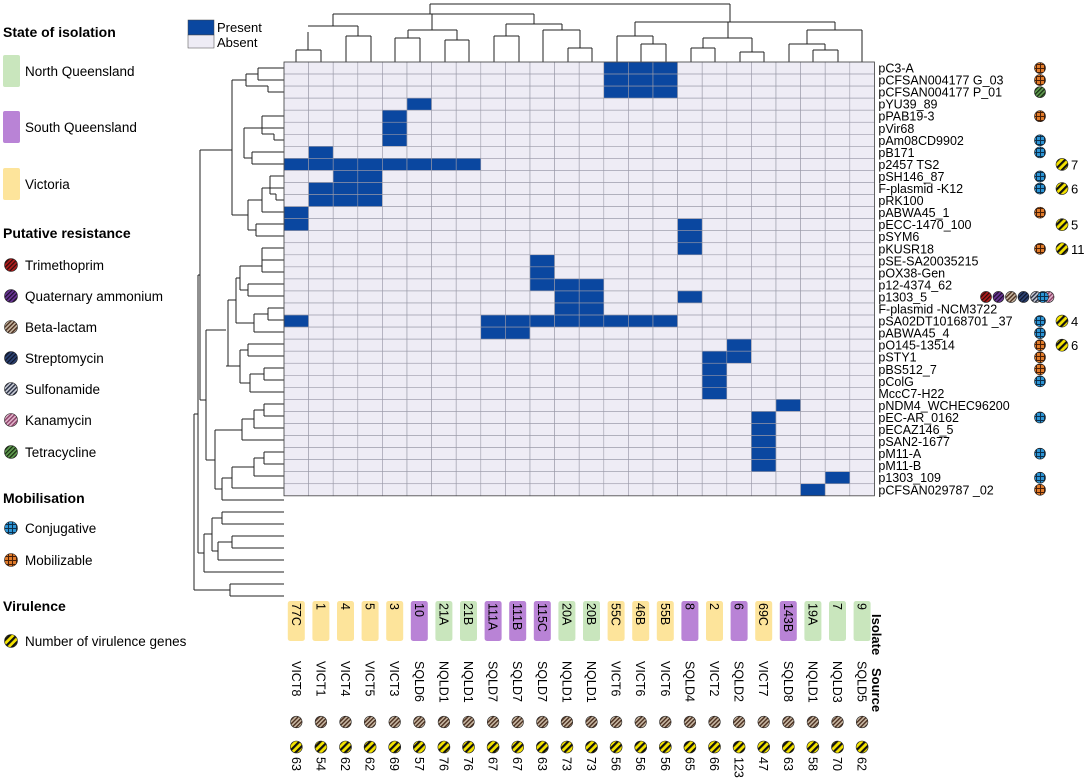  What do you see at coordinates (444, 273) in the screenshot?
I see `heatmap-cell-pox38-gen-21a` at bounding box center [444, 273].